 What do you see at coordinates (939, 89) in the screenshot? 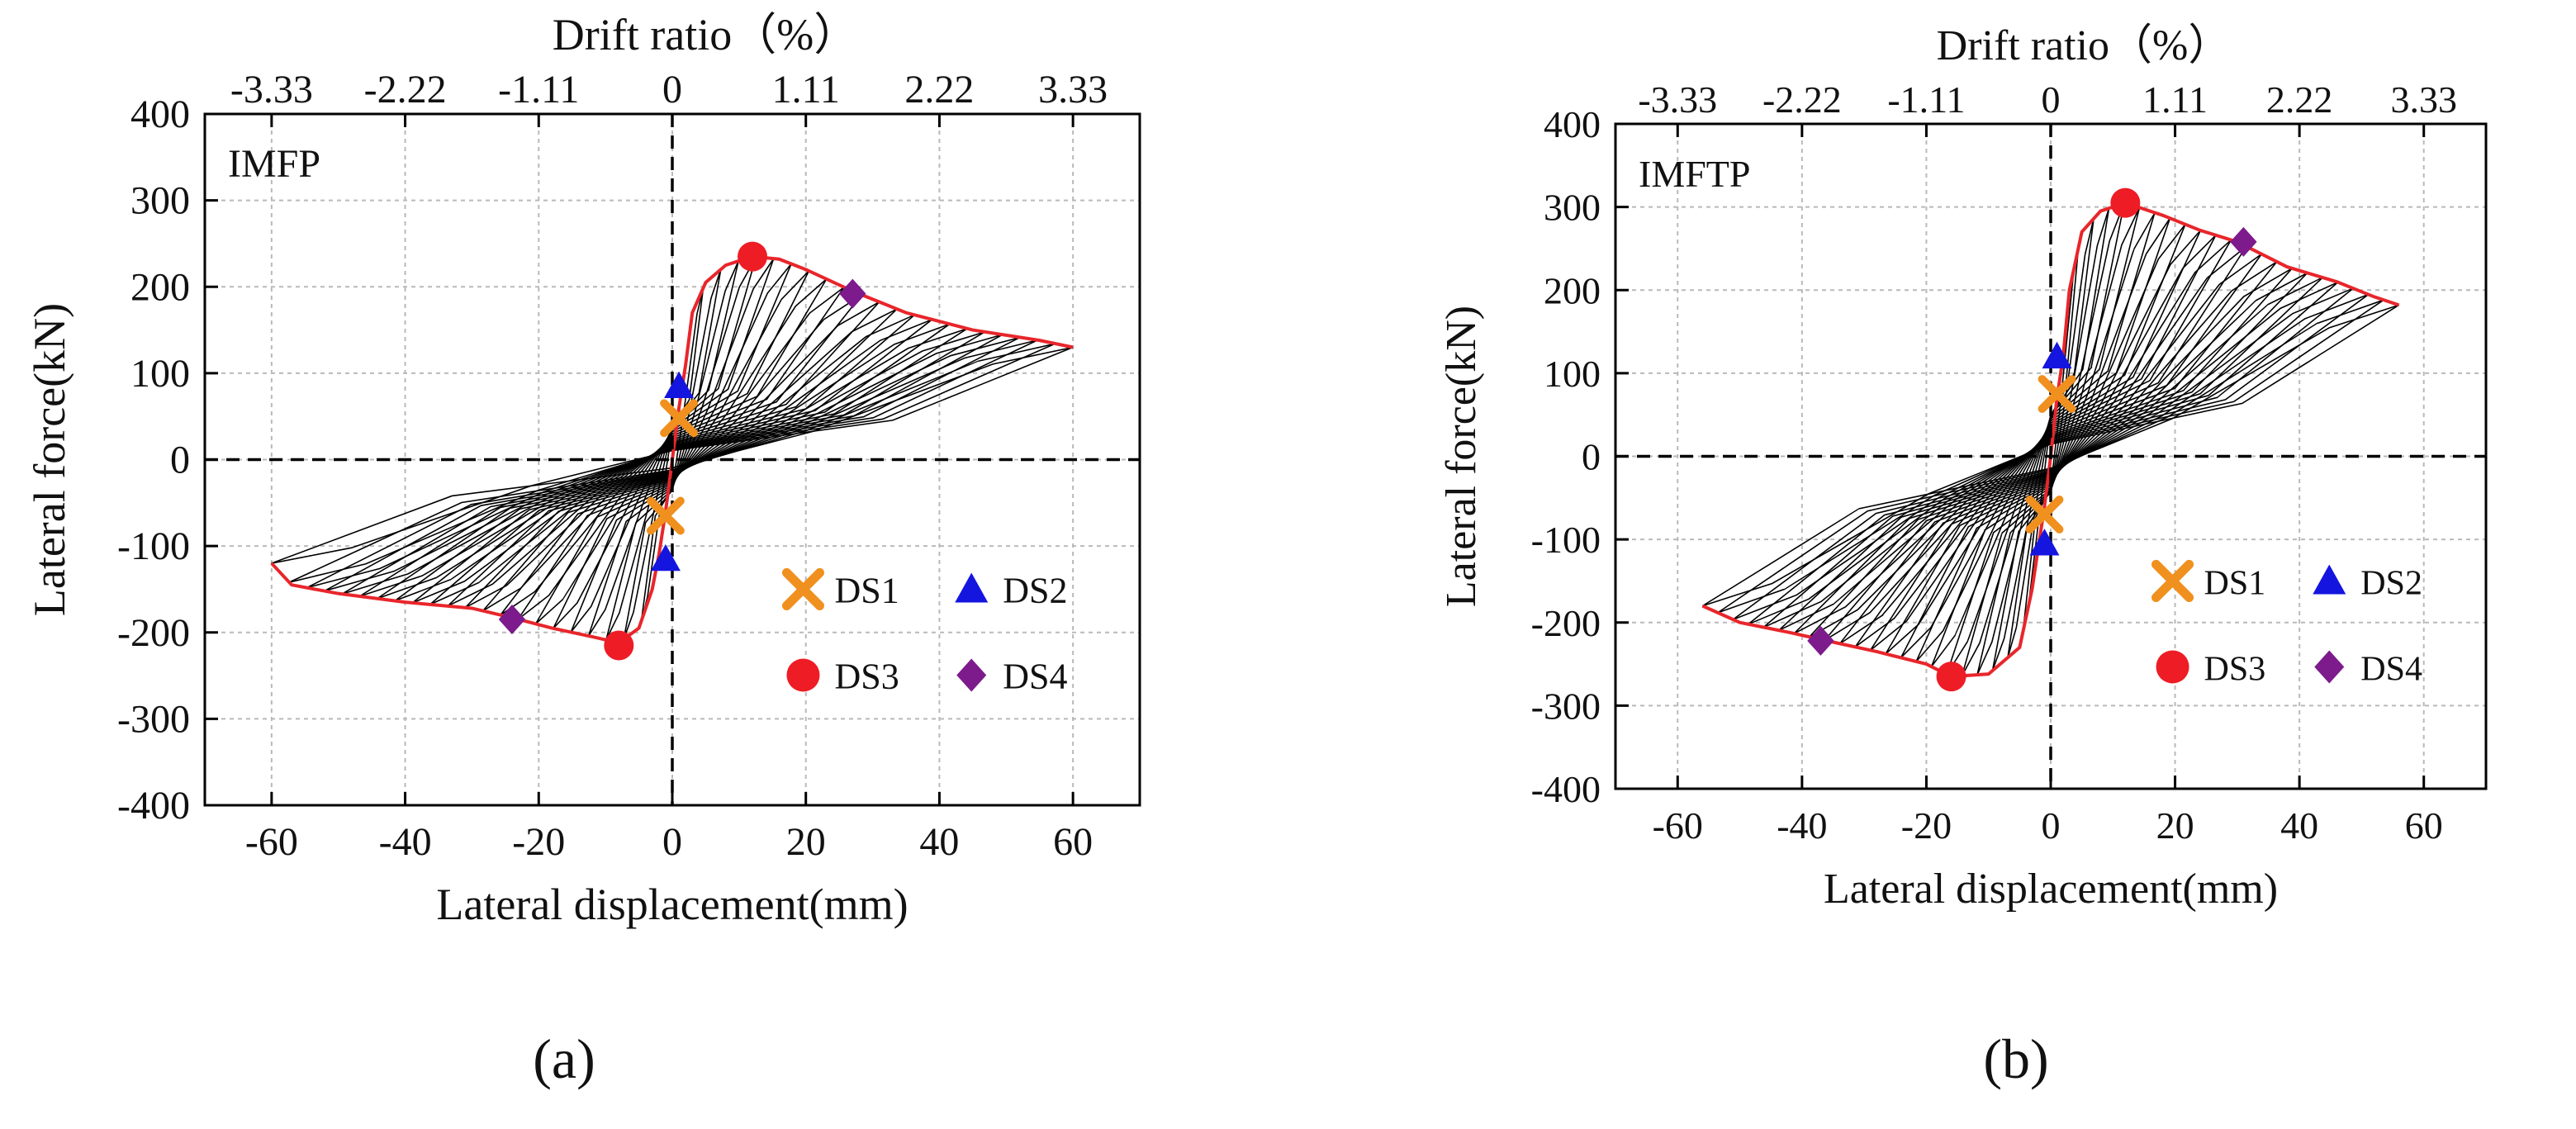
I see `top-tick-label: 2.22` at bounding box center [939, 89].